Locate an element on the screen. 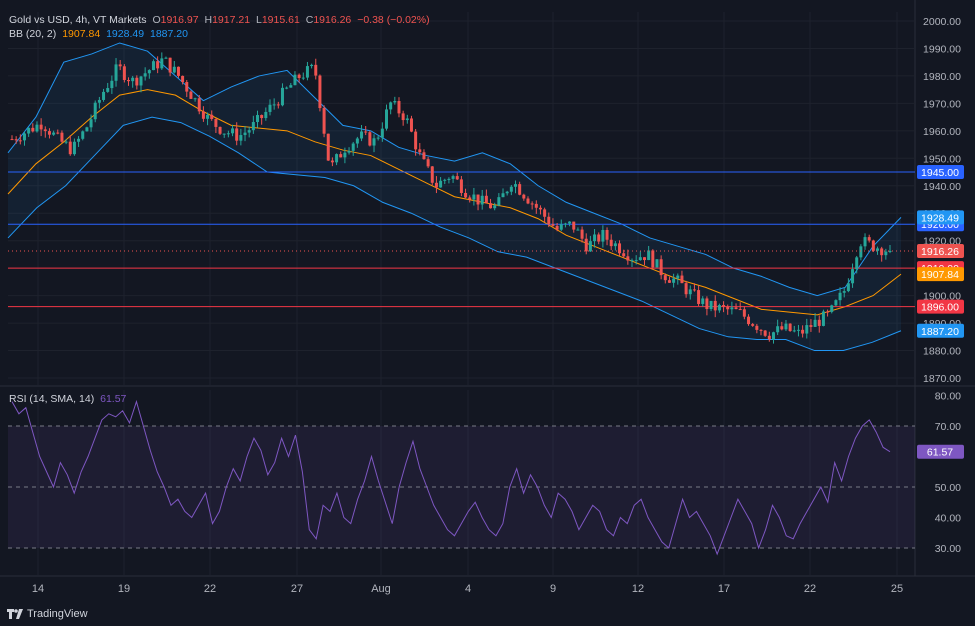  price-axis-badge-label: 1887.20 is located at coordinates (940, 332).